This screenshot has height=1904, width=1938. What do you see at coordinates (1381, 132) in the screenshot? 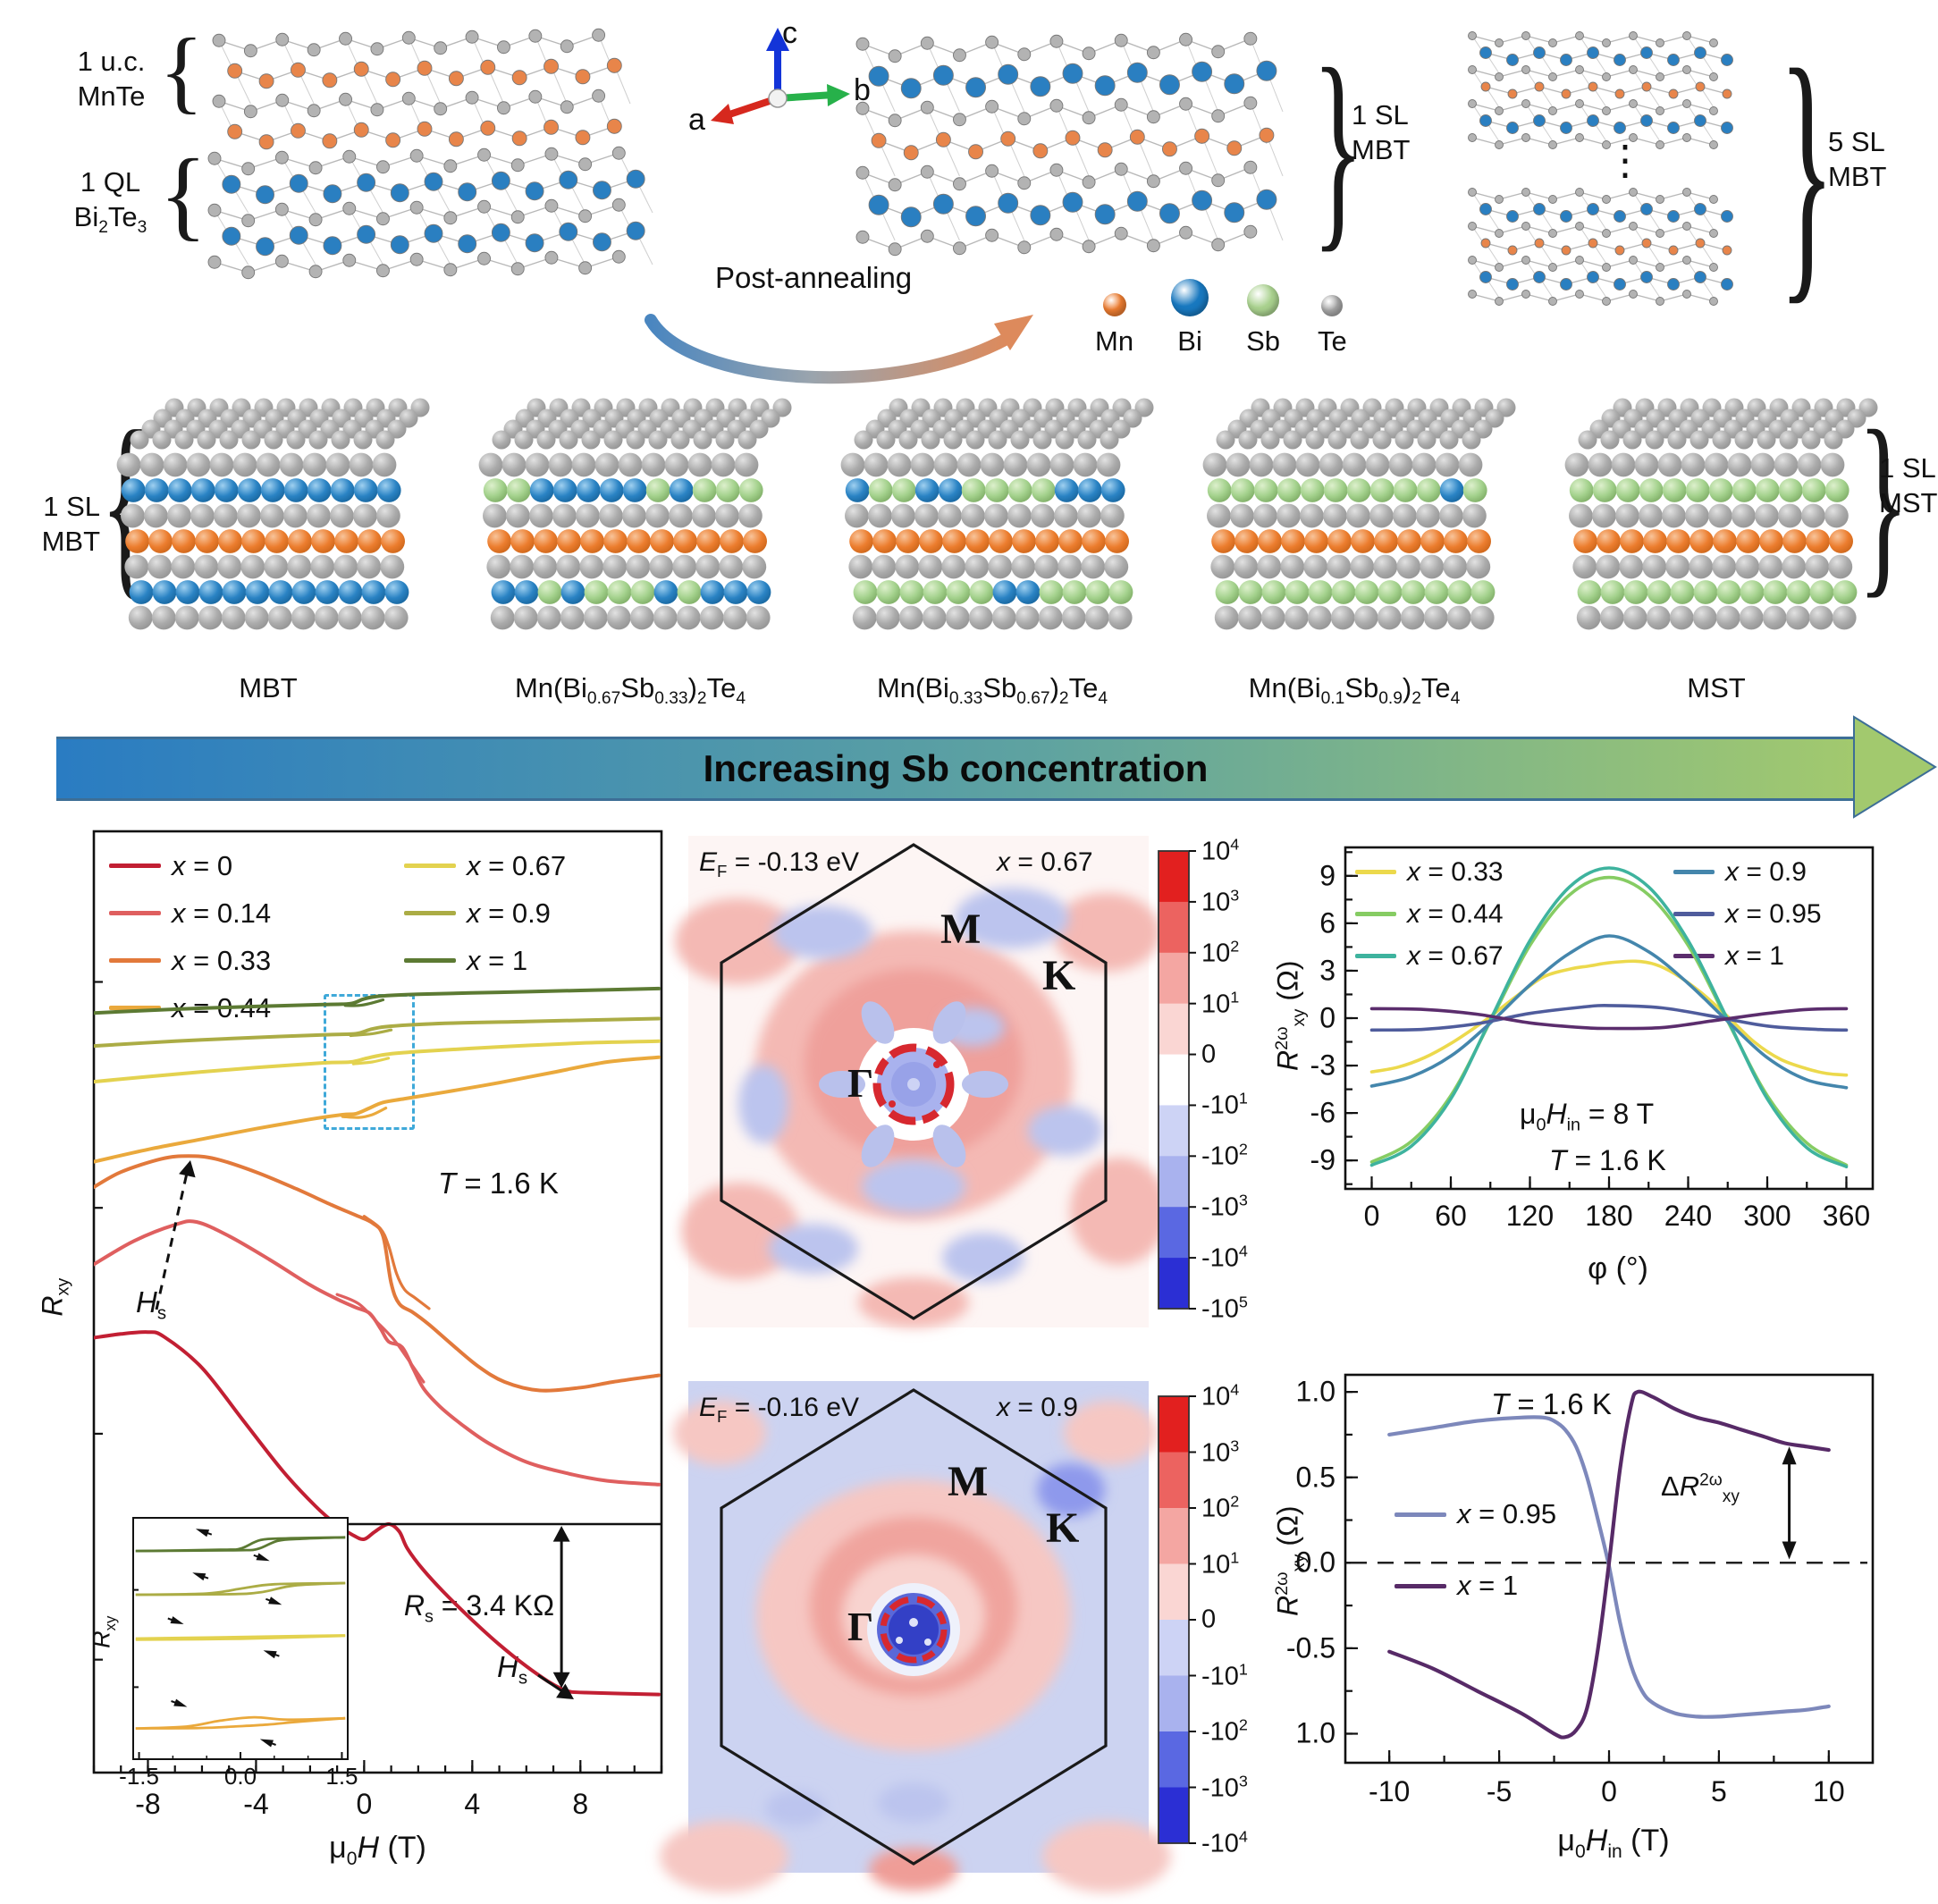
I see `label-1sl-mbt: 1 SL MBT` at bounding box center [1381, 132].